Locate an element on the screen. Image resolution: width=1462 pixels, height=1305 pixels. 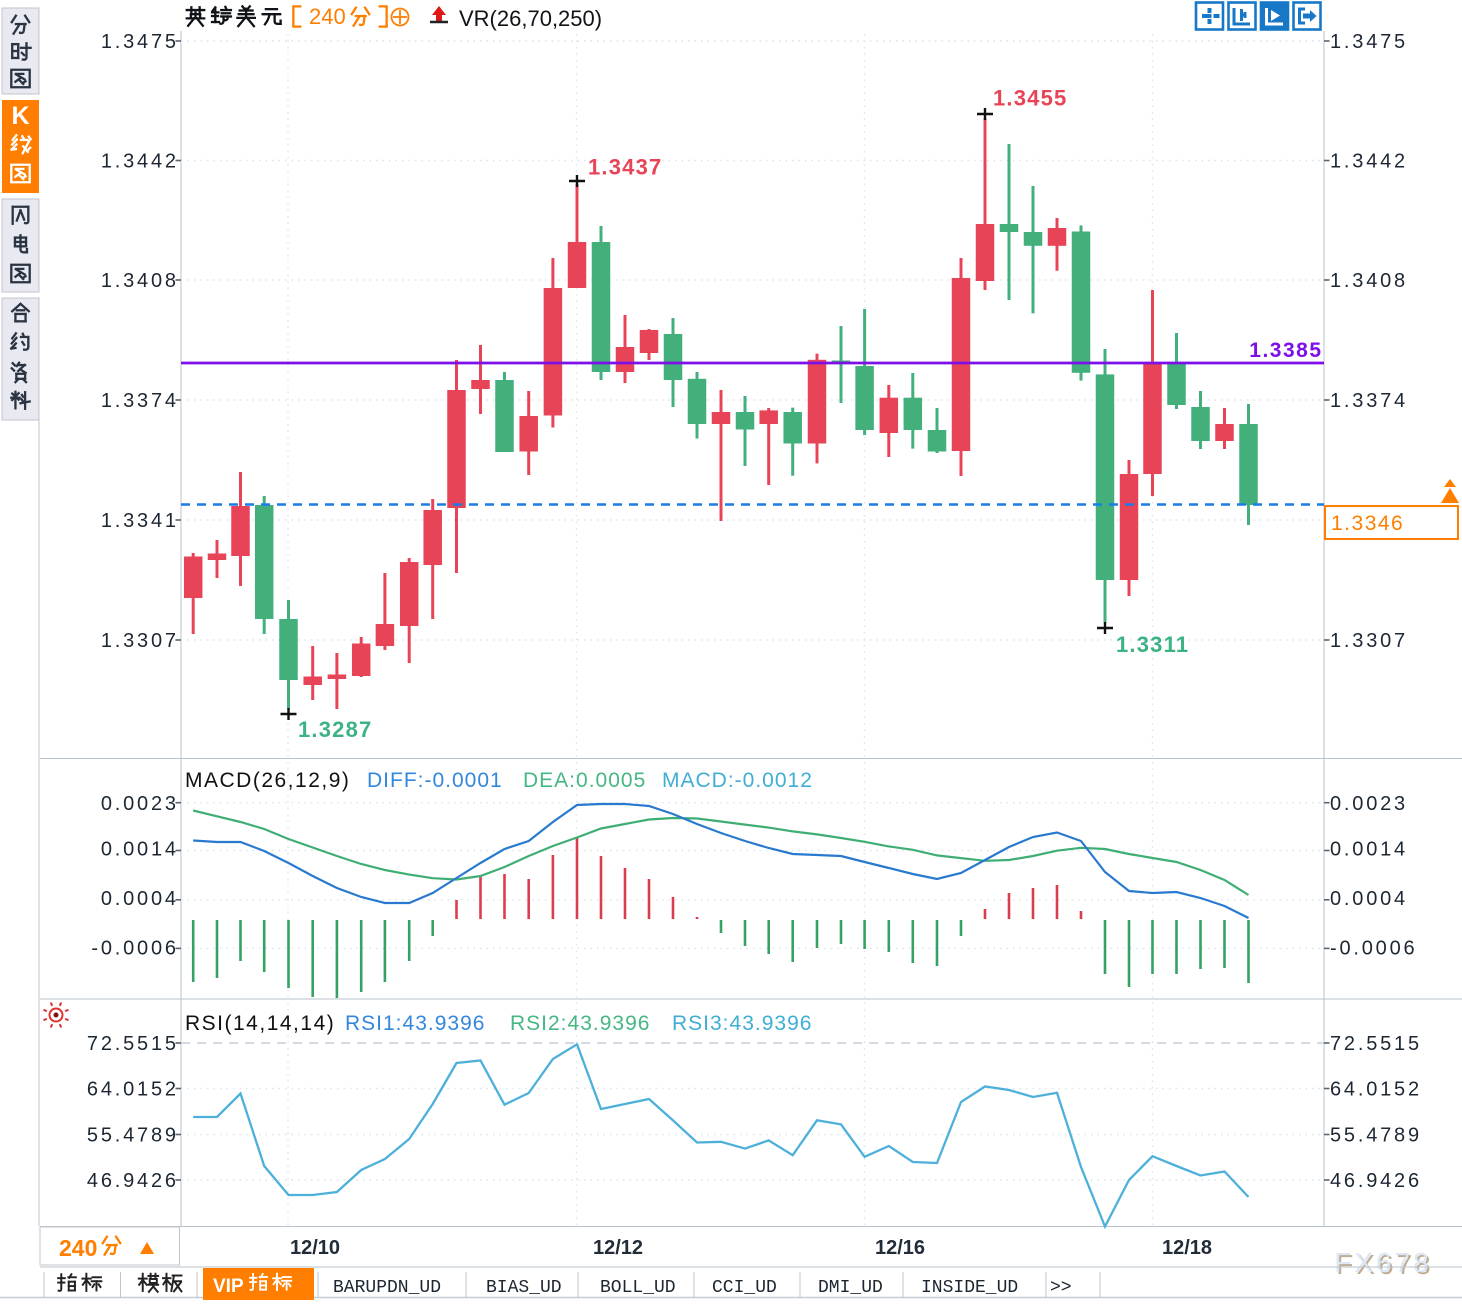
svg-text: DIFF:-0.0001 is located at coordinates (435, 780).